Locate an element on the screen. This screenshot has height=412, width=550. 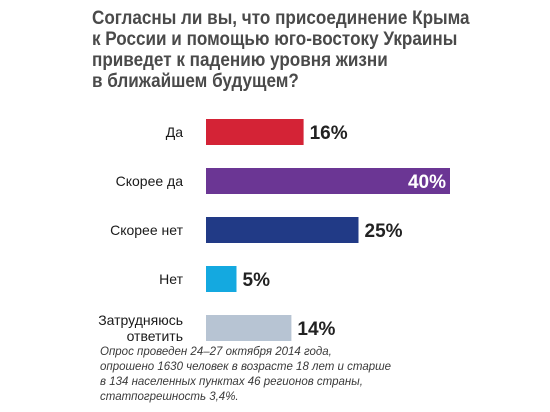
value-label: 25% is located at coordinates (384, 231).